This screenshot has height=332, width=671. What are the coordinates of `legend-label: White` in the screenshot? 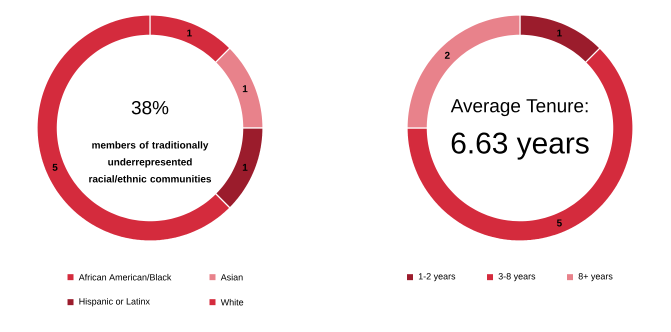 It's located at (232, 302).